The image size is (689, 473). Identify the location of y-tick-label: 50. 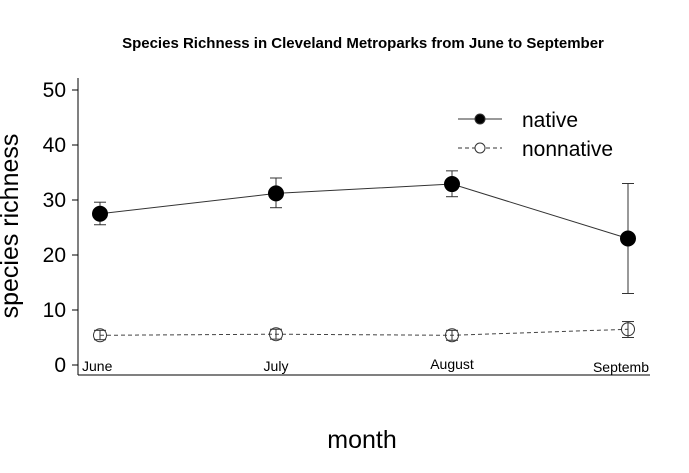
(54, 90).